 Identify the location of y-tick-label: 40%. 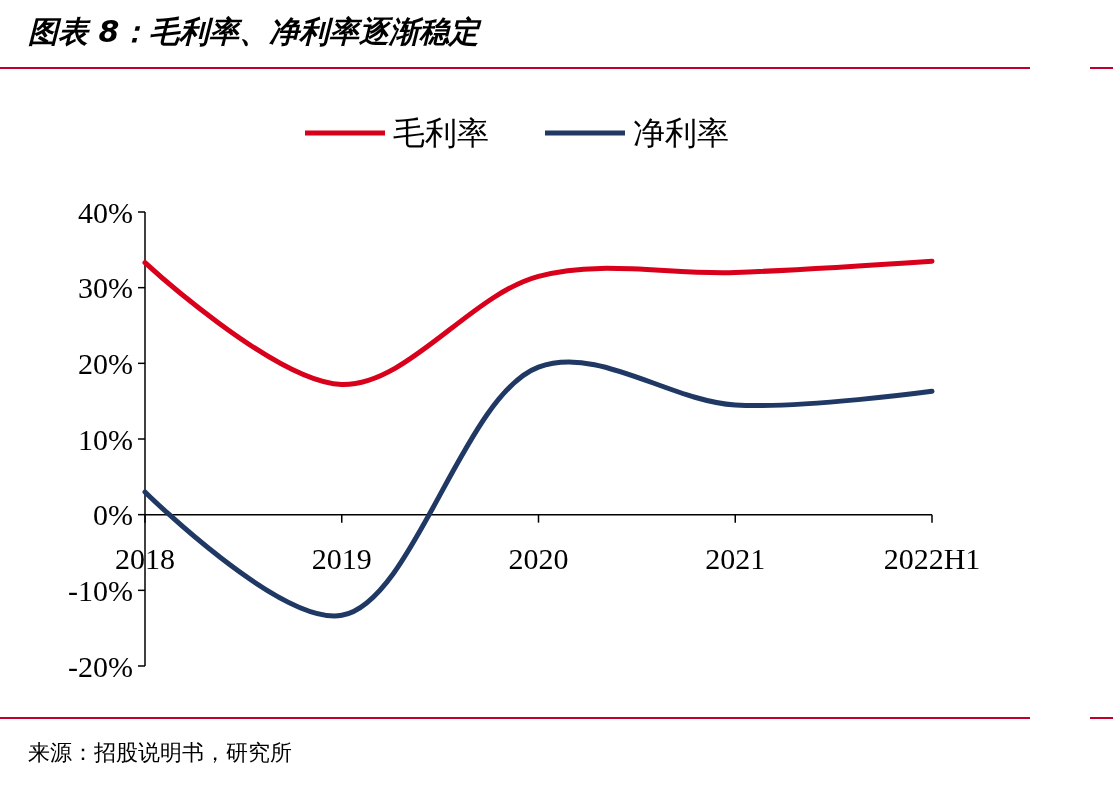
(105, 212).